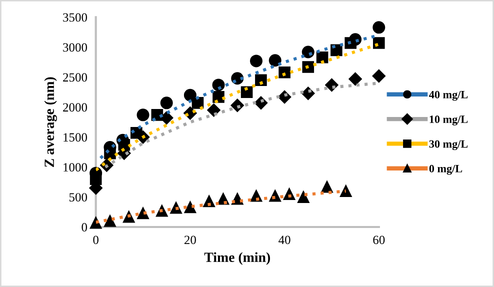  What do you see at coordinates (449, 121) in the screenshot?
I see `legend-label: 10 mg/L` at bounding box center [449, 121].